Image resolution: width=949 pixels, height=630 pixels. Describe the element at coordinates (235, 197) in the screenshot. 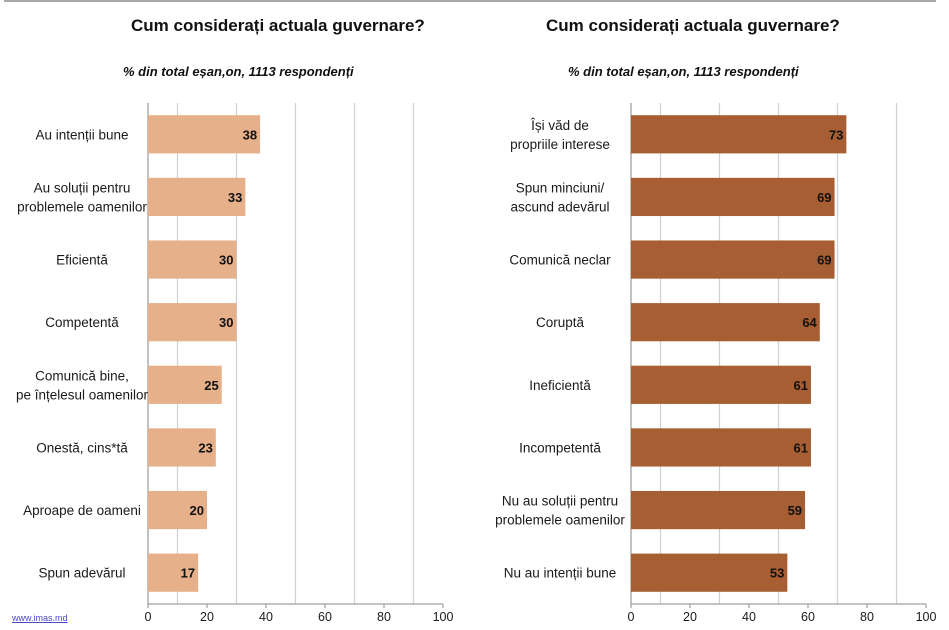

I see `left-value-label: 33` at that location.